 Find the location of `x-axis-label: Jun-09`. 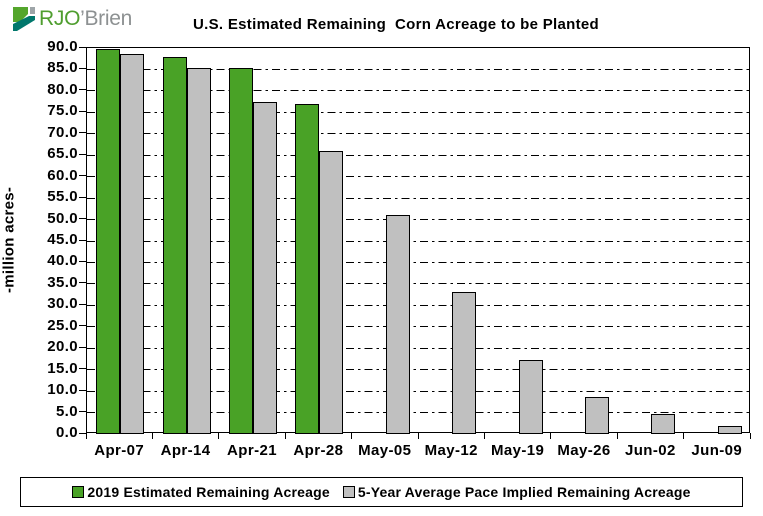

x-axis-label: Jun-09 is located at coordinates (717, 450).